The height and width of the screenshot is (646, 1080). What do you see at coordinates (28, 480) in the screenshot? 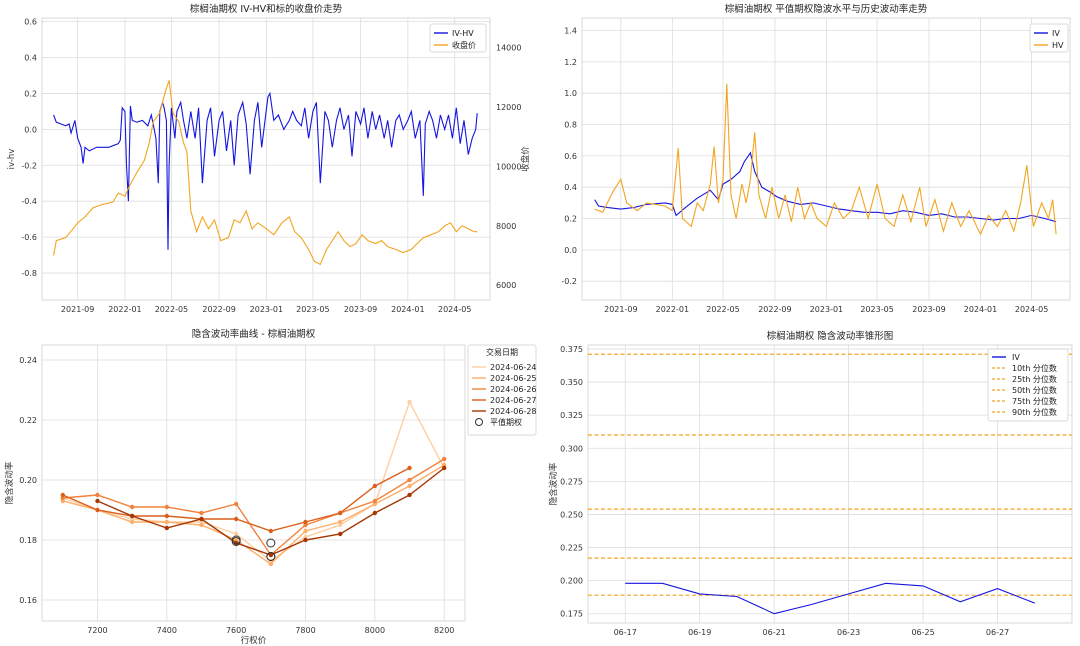
I see `y-tick-label: 0.20` at bounding box center [28, 480].